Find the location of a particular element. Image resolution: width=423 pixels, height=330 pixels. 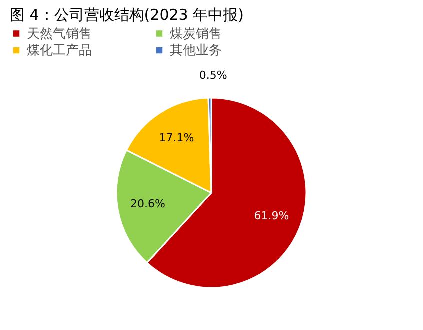

legend-label: 天然气销售 is located at coordinates (59, 34).